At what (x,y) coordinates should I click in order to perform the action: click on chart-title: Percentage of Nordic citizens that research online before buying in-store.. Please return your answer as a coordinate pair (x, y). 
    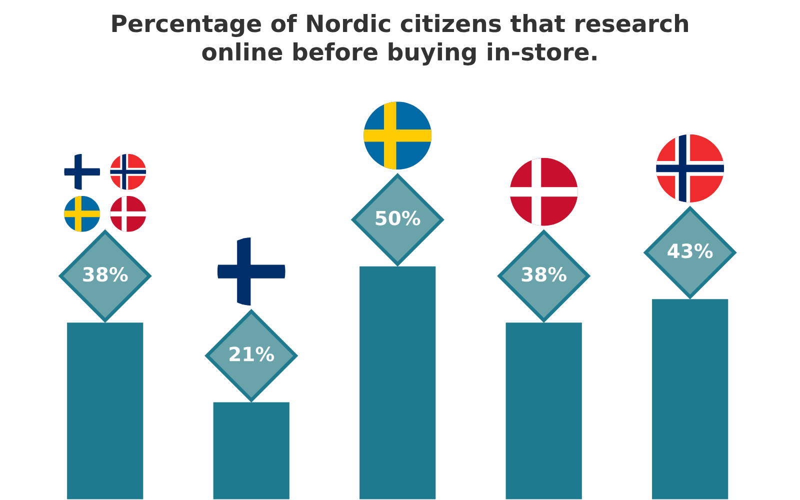
    Looking at the image, I should click on (400, 40).